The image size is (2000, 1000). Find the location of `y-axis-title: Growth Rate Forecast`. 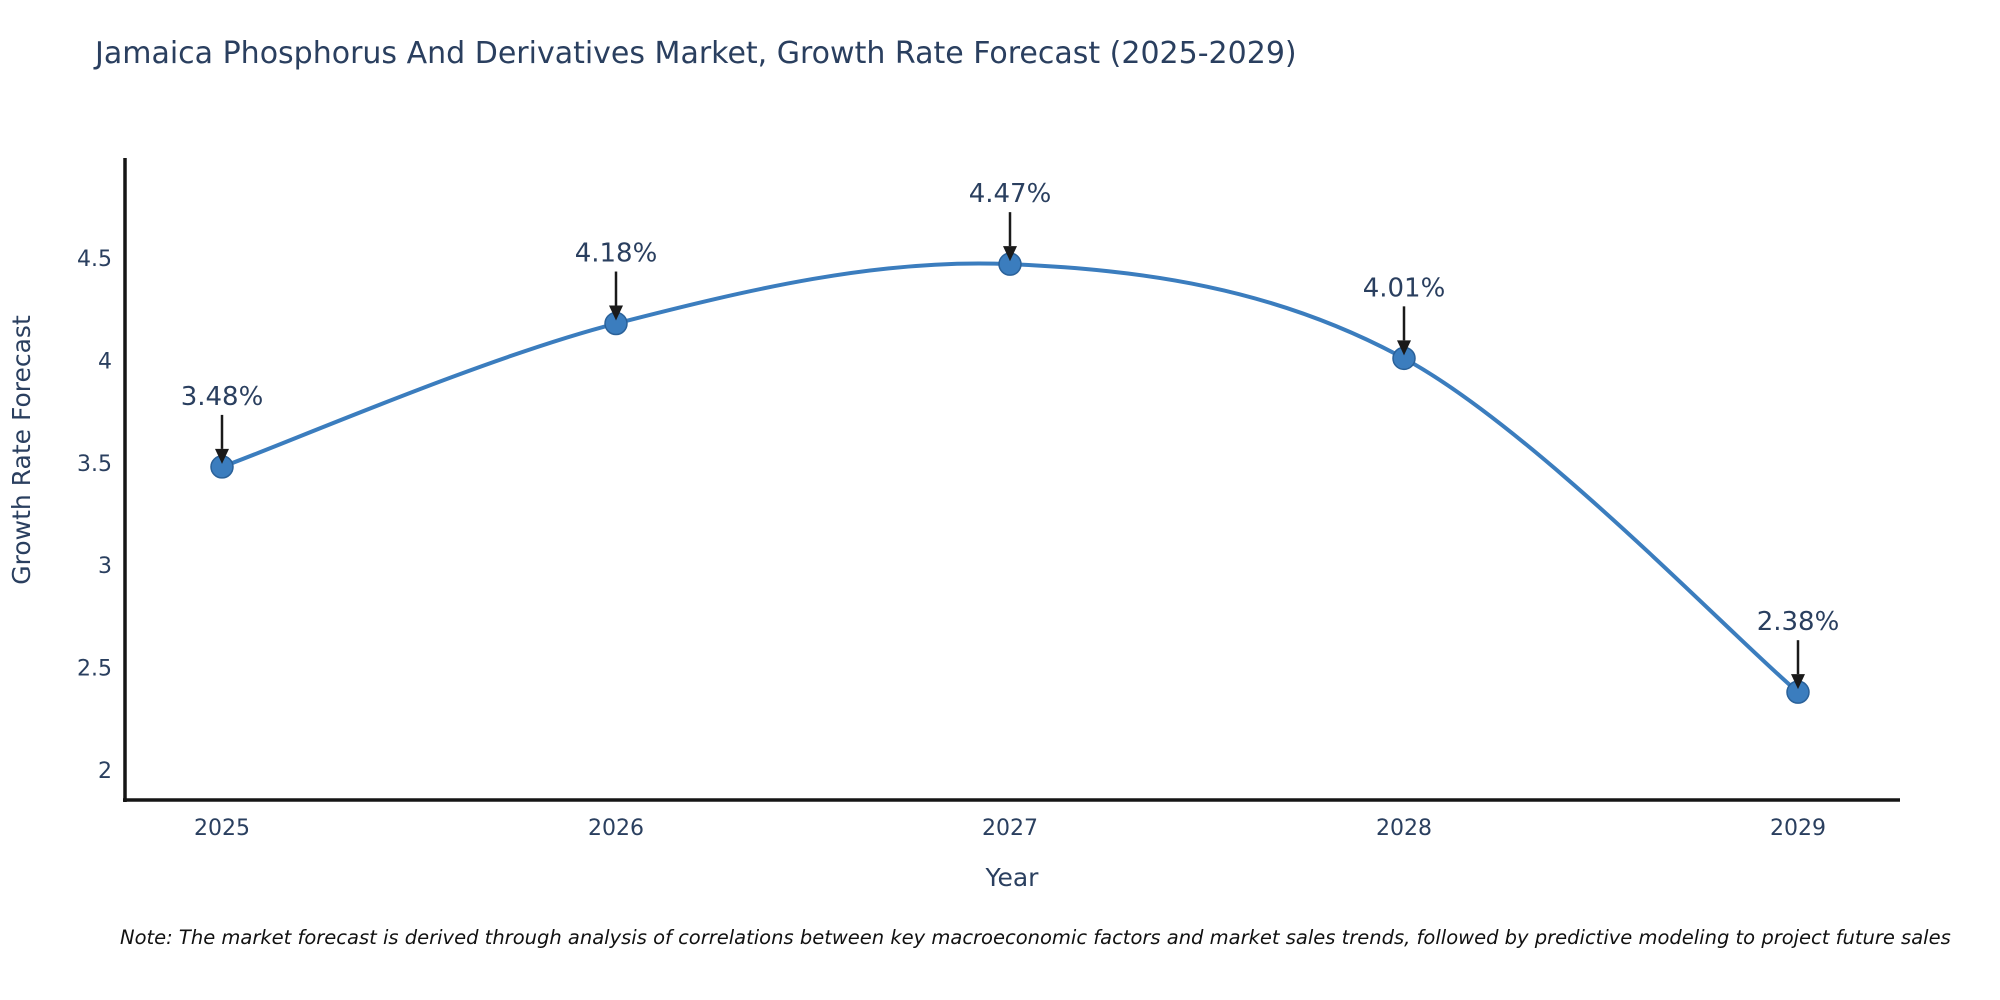

y-axis-title: Growth Rate Forecast is located at coordinates (21, 450).